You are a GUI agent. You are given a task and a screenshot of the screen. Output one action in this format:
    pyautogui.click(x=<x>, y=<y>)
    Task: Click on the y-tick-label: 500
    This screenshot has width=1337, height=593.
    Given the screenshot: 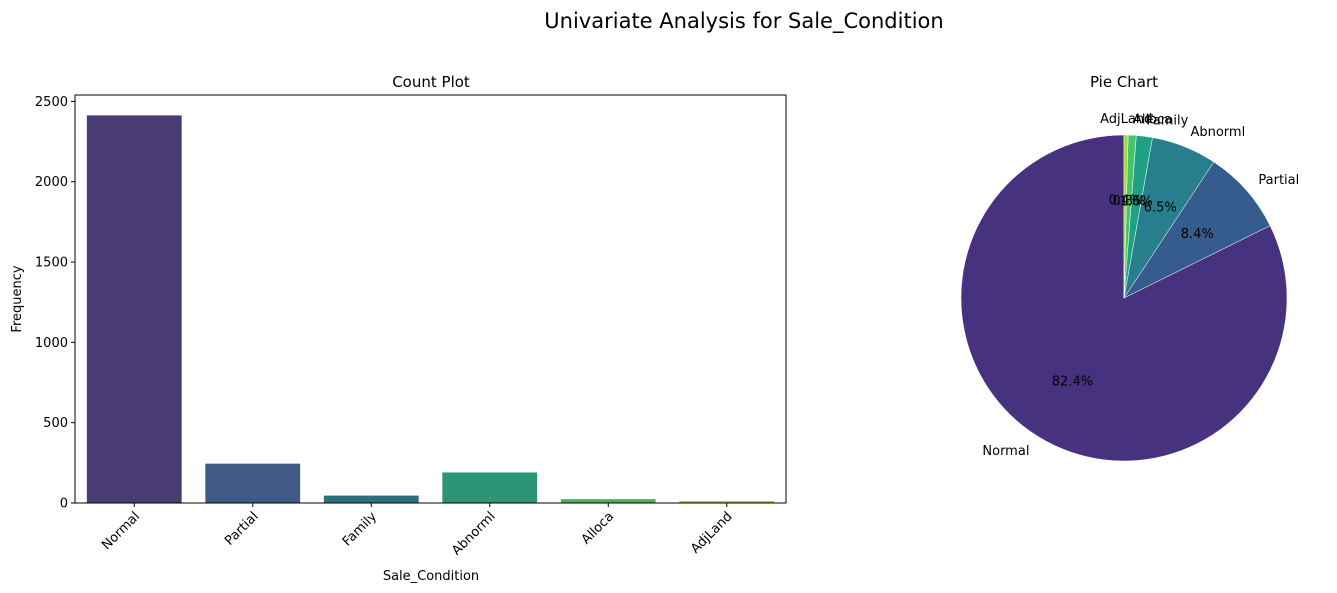 What is the action you would take?
    pyautogui.click(x=55, y=423)
    